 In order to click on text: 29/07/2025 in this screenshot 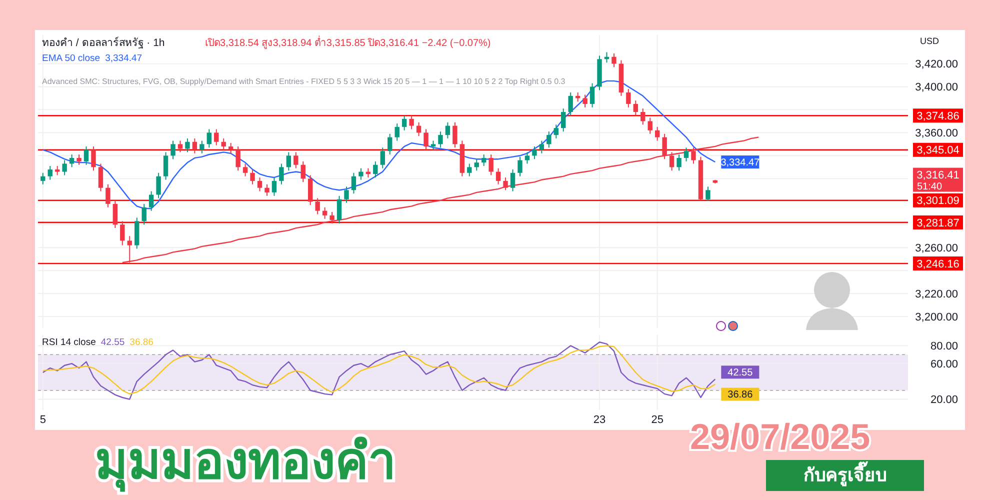, I will do `click(780, 436)`.